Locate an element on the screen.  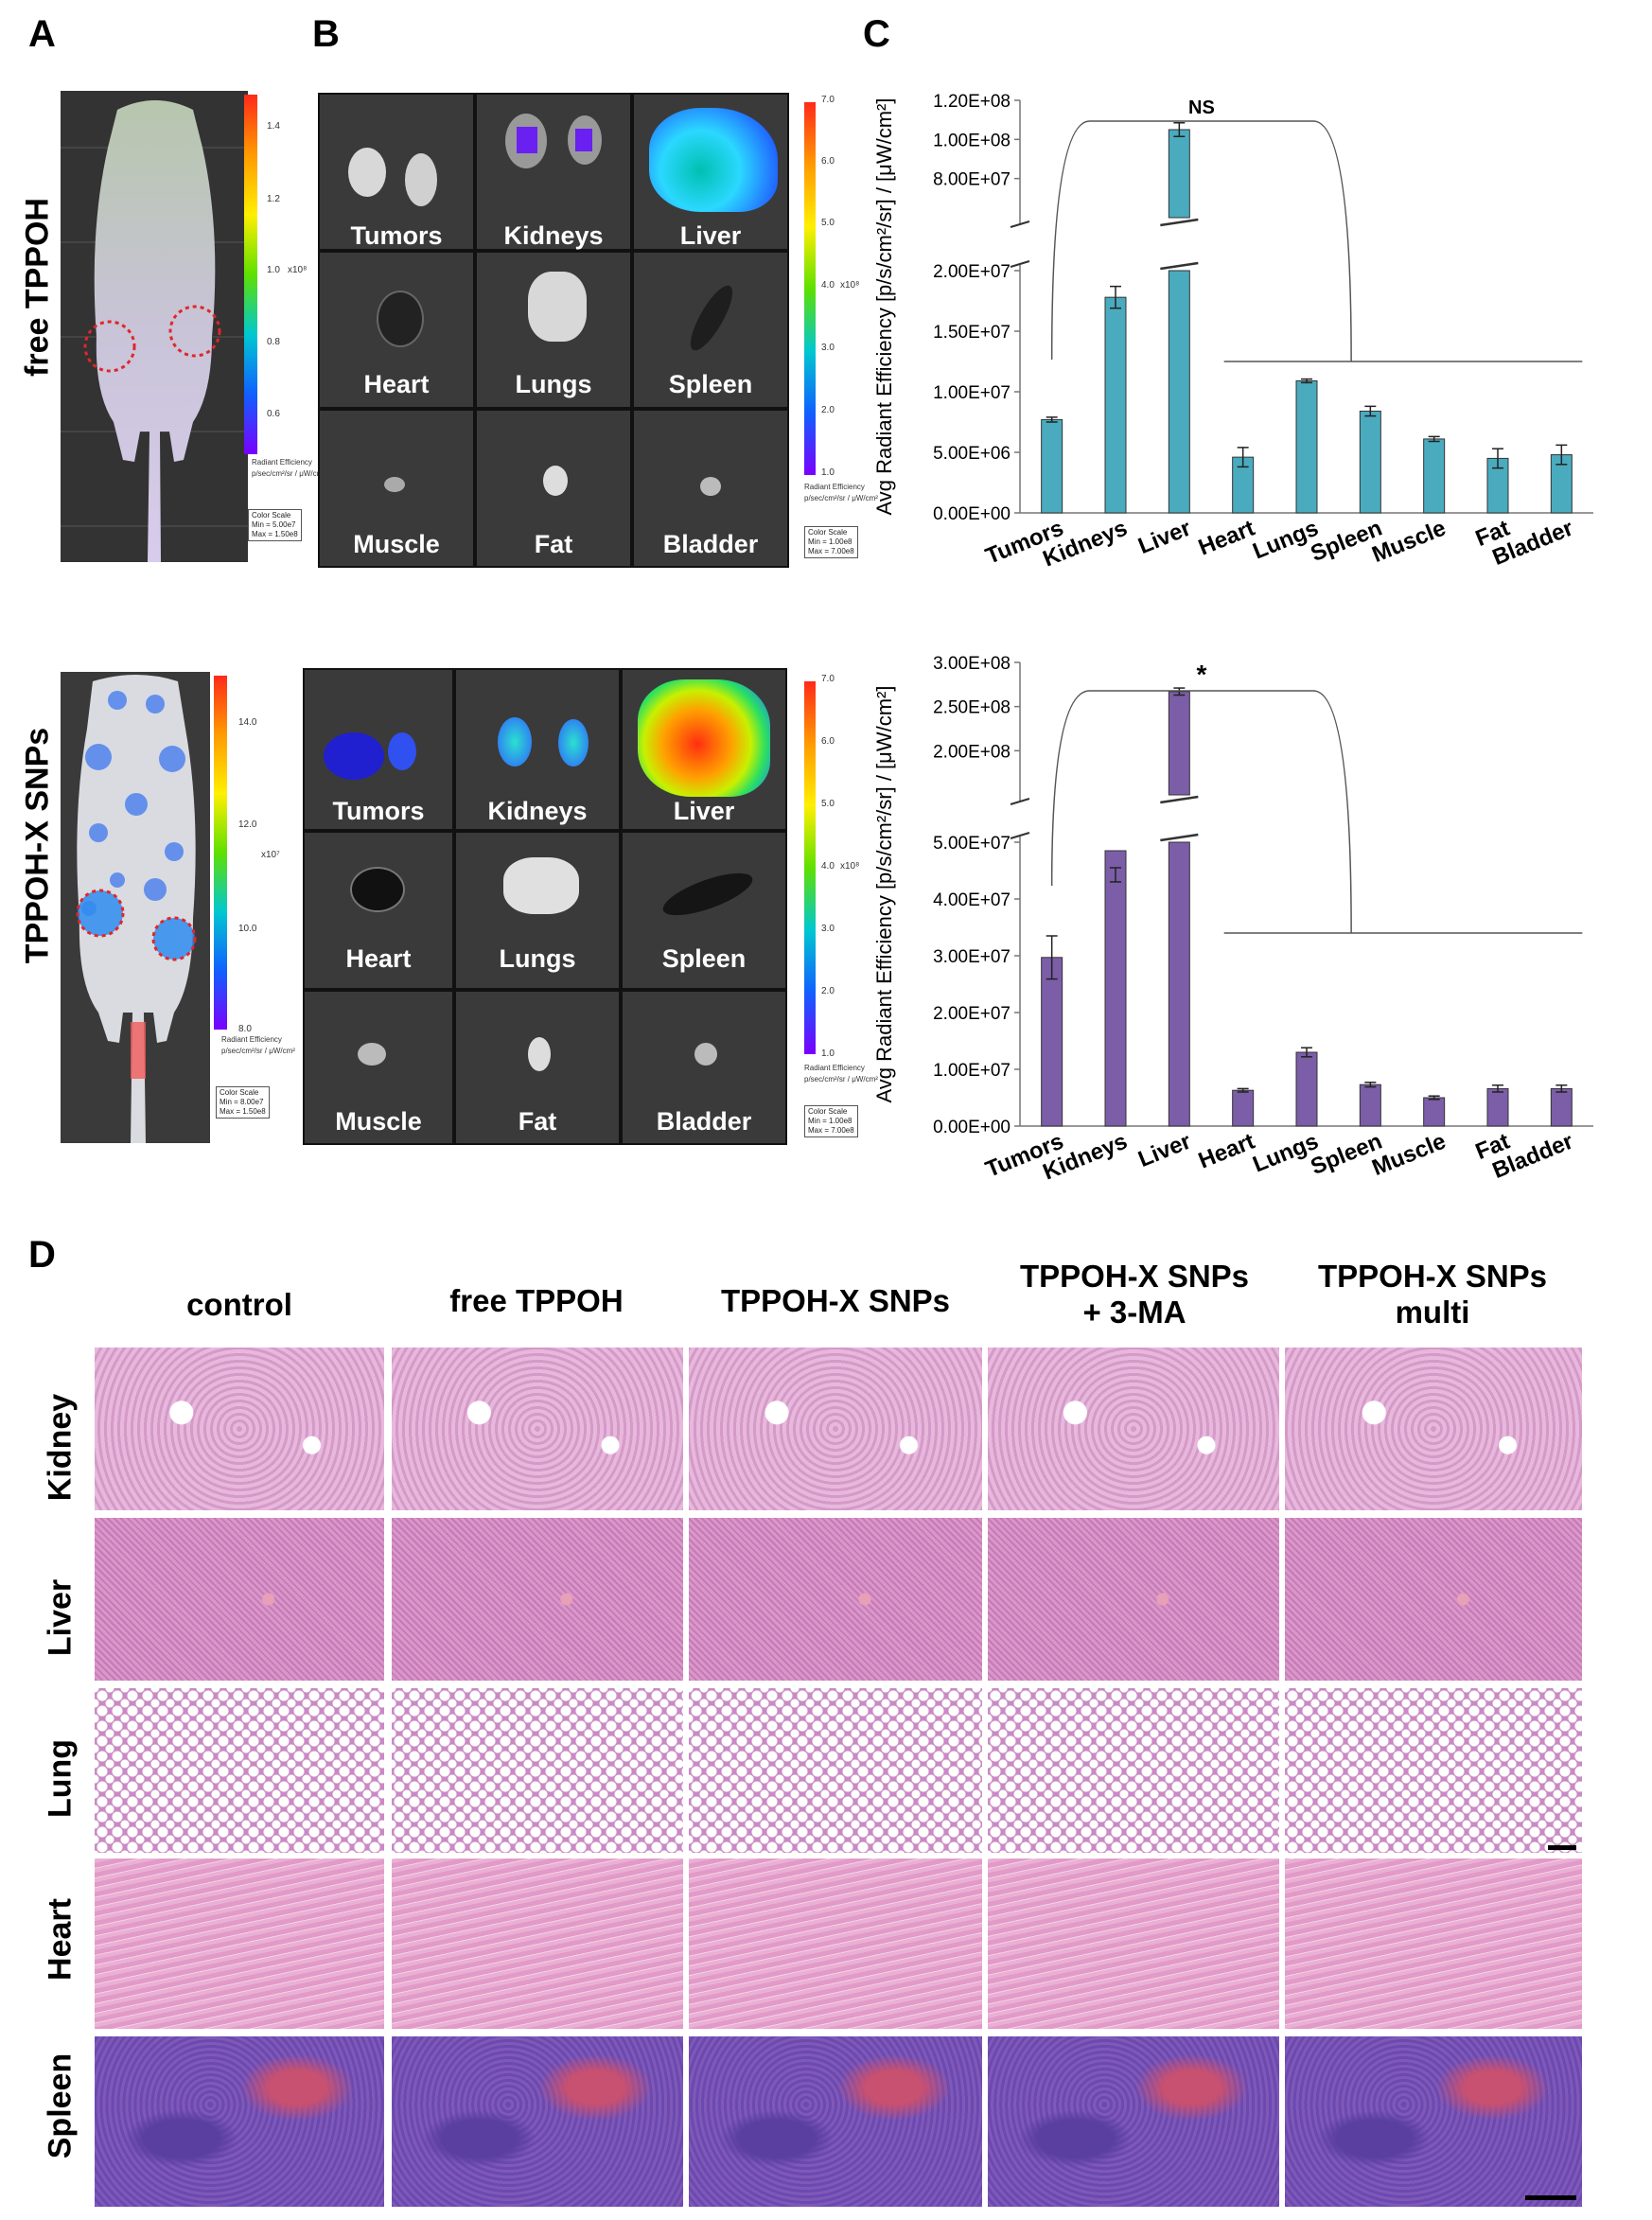
organ-cell-lungs: Lungs is located at coordinates (537, 910).